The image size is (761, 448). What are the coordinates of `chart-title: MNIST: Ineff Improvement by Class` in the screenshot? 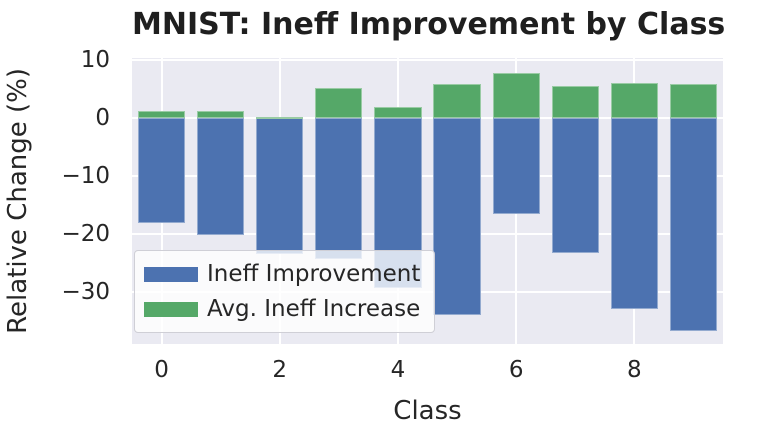 It's located at (429, 24).